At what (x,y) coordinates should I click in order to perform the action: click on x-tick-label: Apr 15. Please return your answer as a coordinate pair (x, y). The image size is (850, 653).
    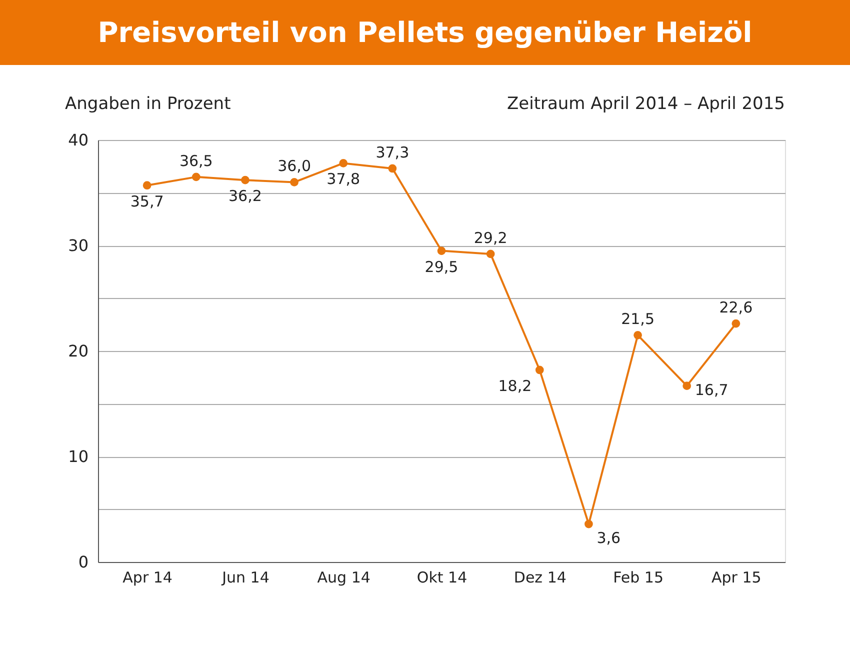
    Looking at the image, I should click on (737, 577).